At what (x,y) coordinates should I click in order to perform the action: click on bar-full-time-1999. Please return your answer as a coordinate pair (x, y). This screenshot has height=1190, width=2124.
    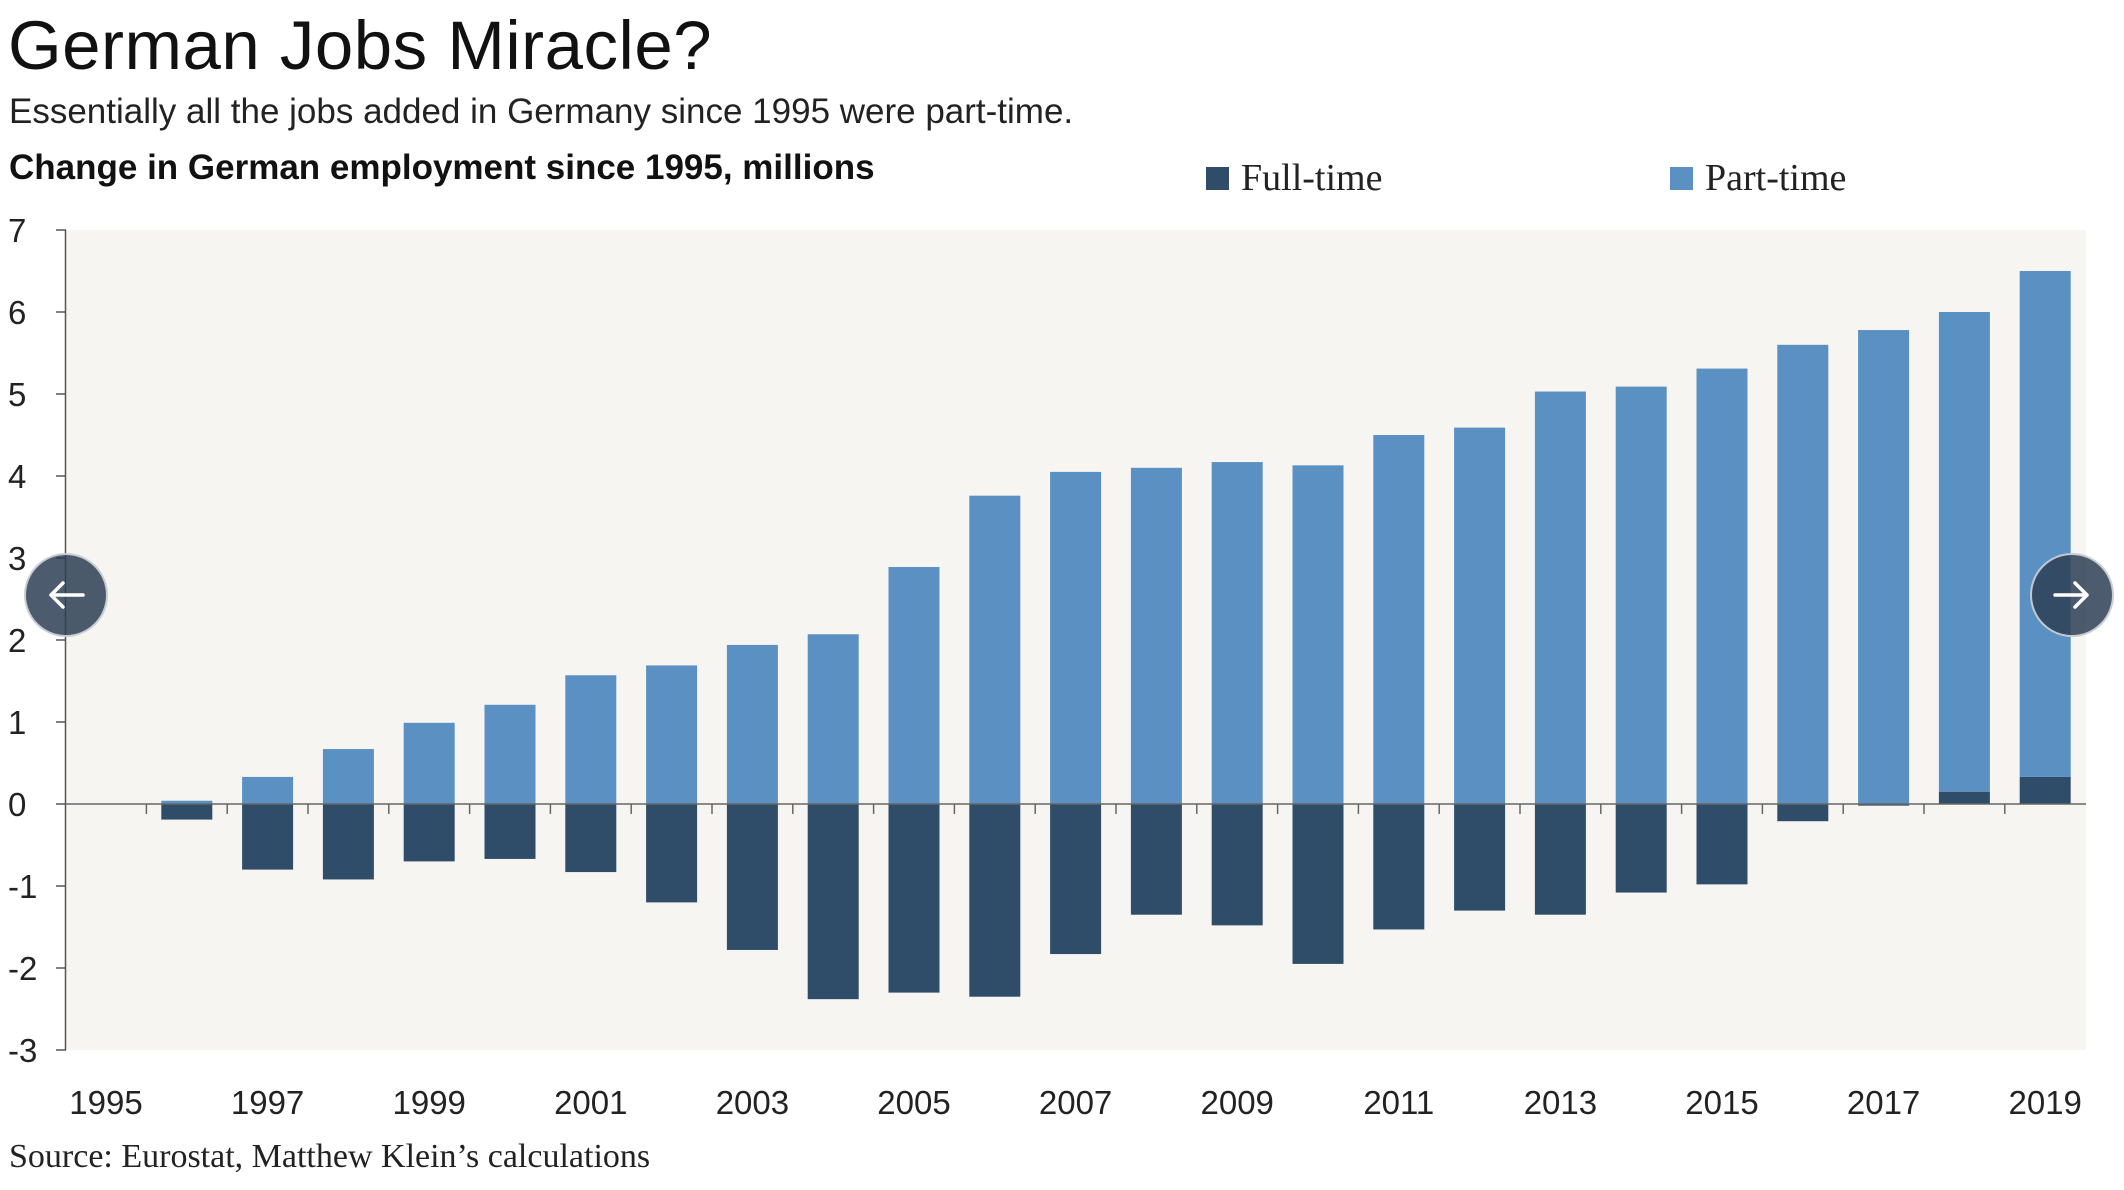
    Looking at the image, I should click on (429, 833).